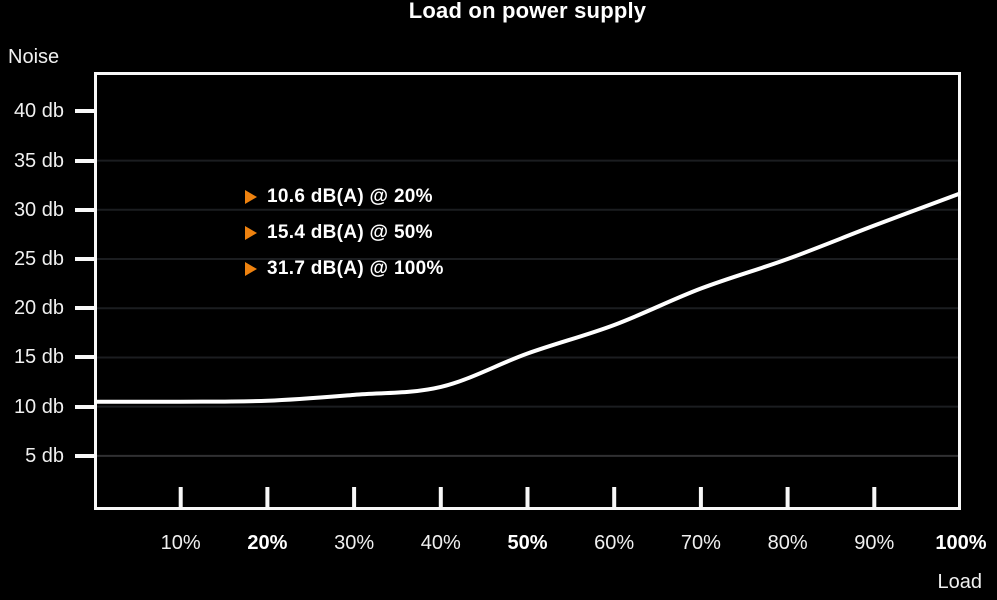  Describe the element at coordinates (440, 543) in the screenshot. I see `x-axis-label: 40%` at that location.